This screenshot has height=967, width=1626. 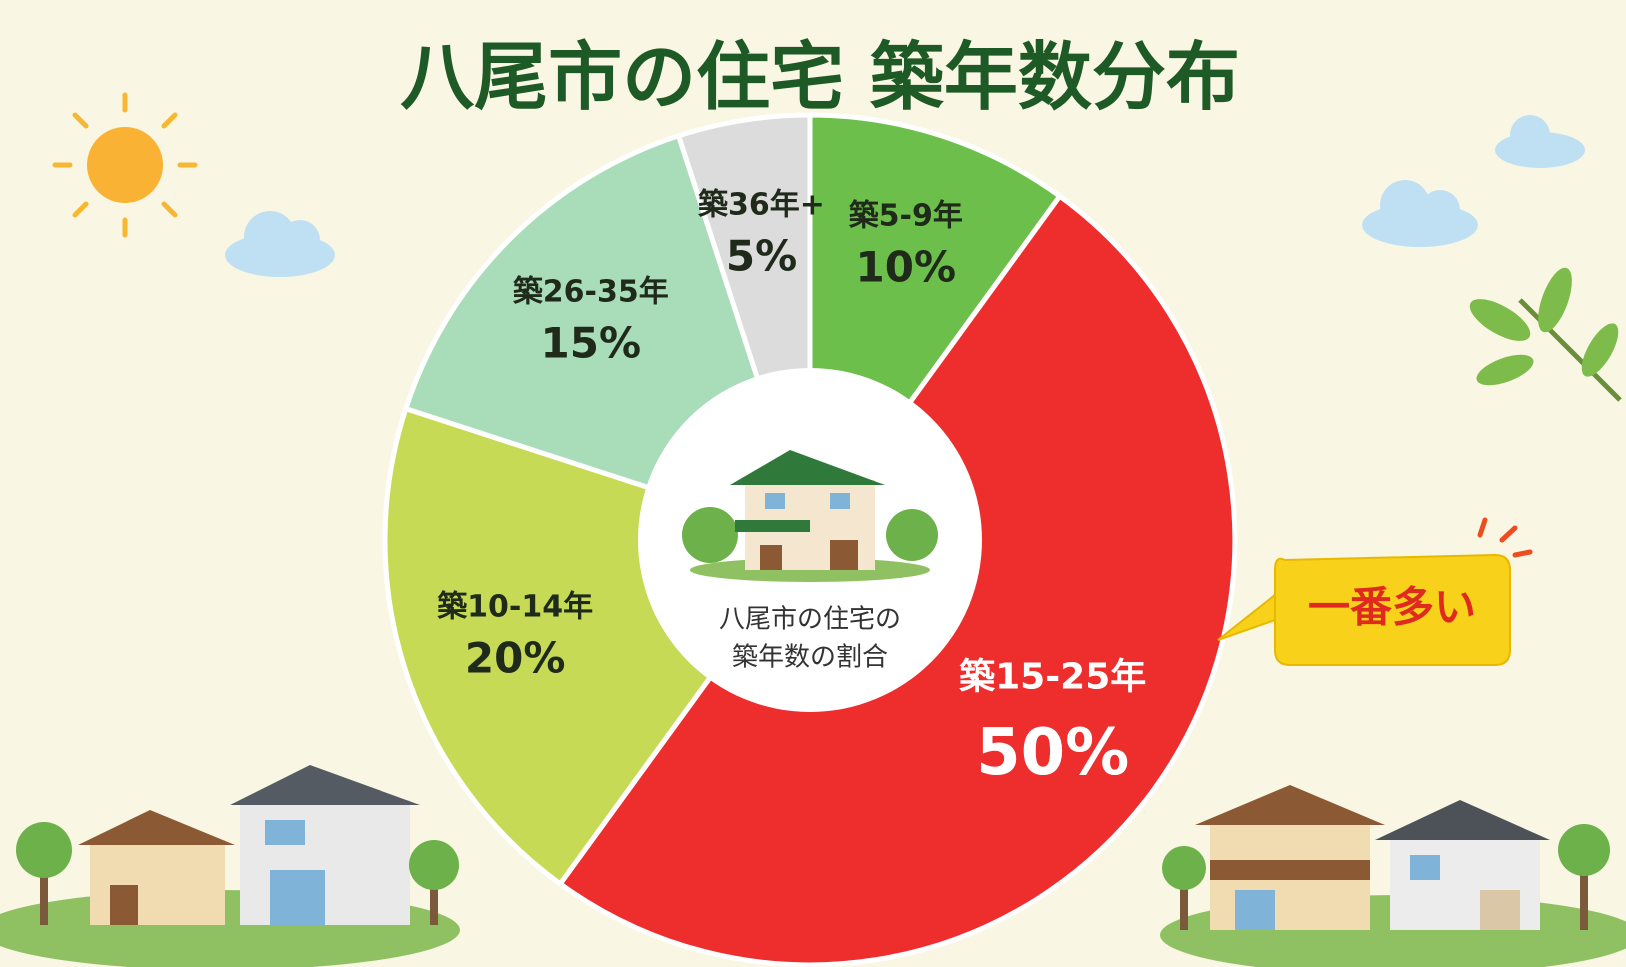 What do you see at coordinates (230, 866) in the screenshot?
I see `houses-left` at bounding box center [230, 866].